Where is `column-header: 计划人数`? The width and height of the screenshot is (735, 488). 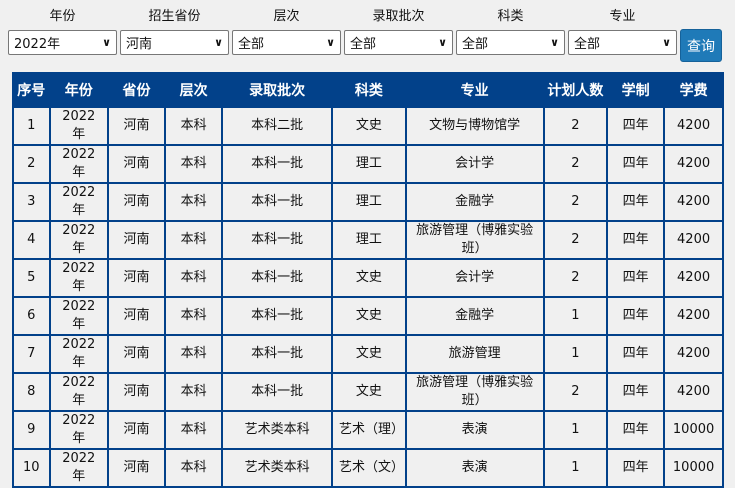 column-header: 计划人数 is located at coordinates (575, 90).